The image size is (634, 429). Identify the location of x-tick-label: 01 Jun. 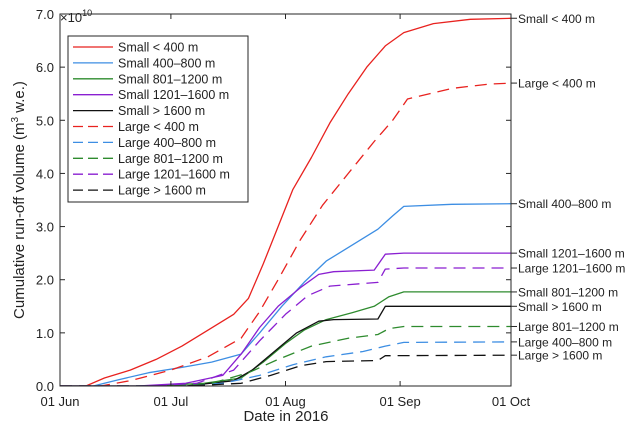
(59, 401).